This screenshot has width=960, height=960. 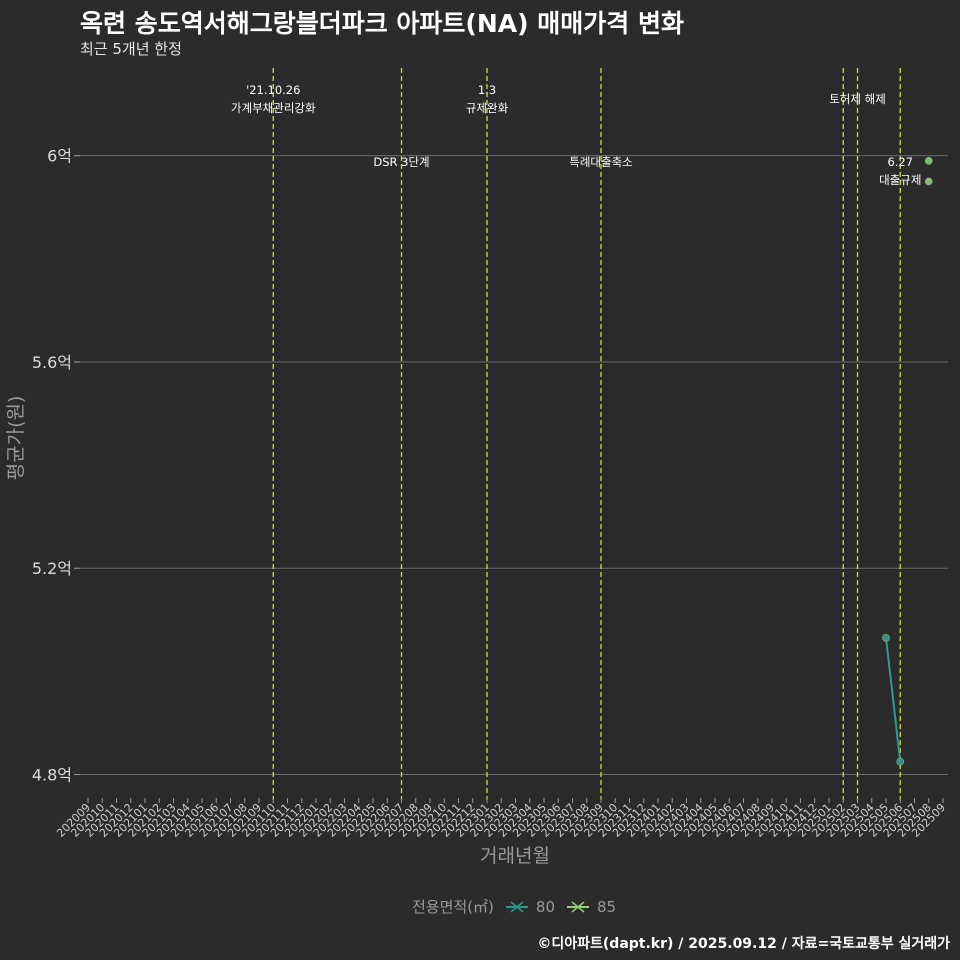 I want to click on legend-label-80: 80, so click(x=545, y=906).